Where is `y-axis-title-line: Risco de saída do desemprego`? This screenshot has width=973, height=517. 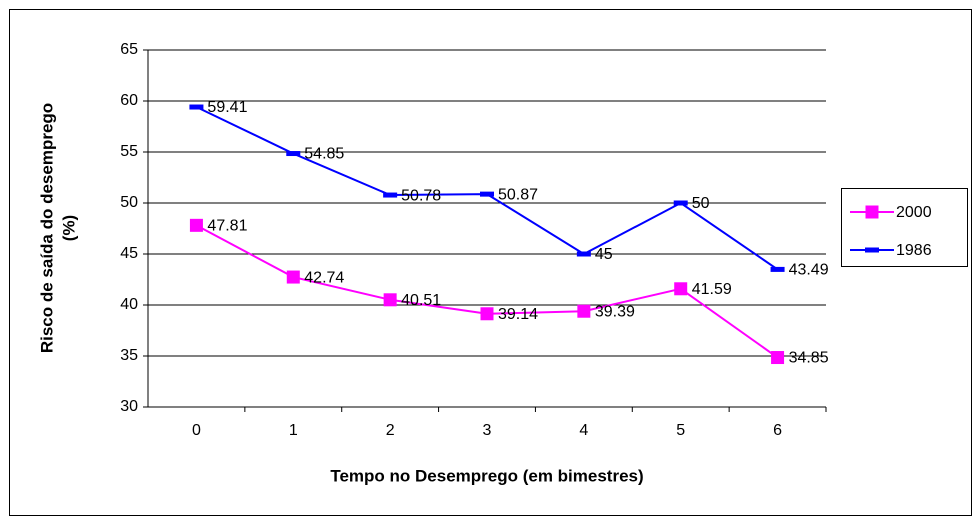
y-axis-title-line: Risco de saída do desemprego is located at coordinates (46, 228).